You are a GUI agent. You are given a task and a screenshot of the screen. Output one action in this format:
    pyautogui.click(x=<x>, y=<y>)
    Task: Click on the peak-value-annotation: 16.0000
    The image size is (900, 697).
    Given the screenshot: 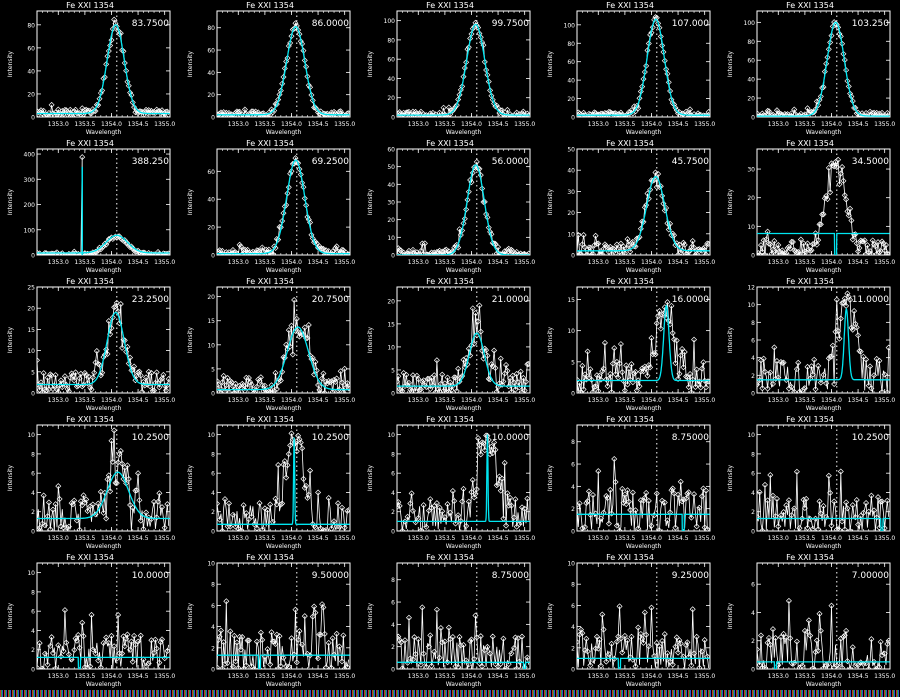 What is the action you would take?
    pyautogui.click(x=690, y=300)
    